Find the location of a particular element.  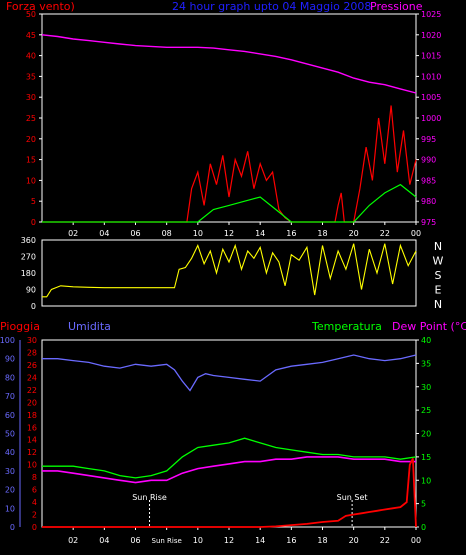

pressure-y-tick-9: 1020 is located at coordinates (431, 35).